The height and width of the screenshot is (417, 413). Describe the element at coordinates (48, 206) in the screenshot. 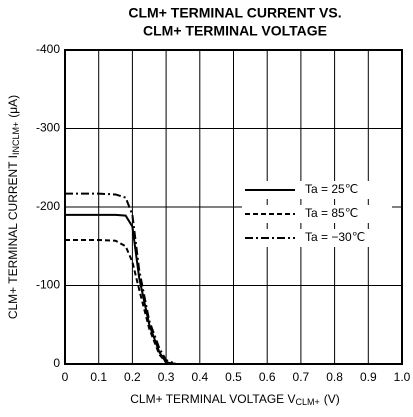

I see `y-tick-label: -200` at that location.